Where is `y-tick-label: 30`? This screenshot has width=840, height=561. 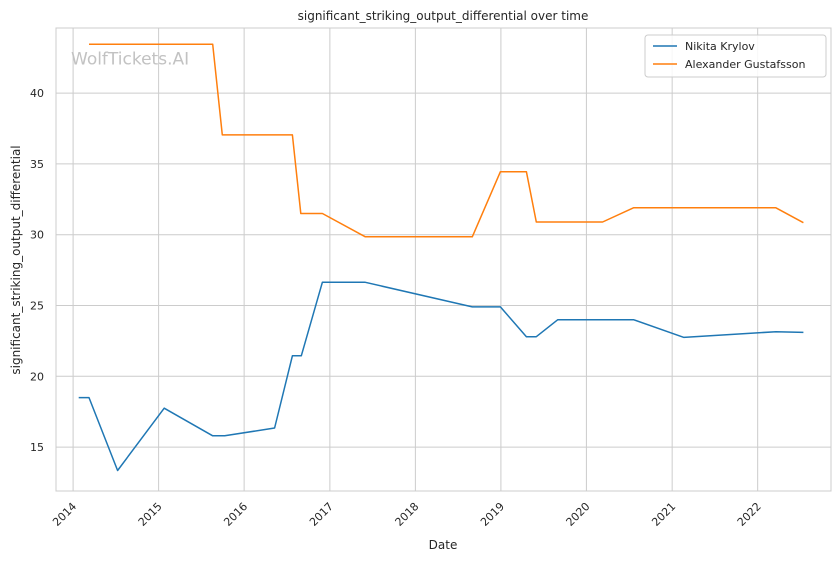
y-tick-label: 30 is located at coordinates (37, 235).